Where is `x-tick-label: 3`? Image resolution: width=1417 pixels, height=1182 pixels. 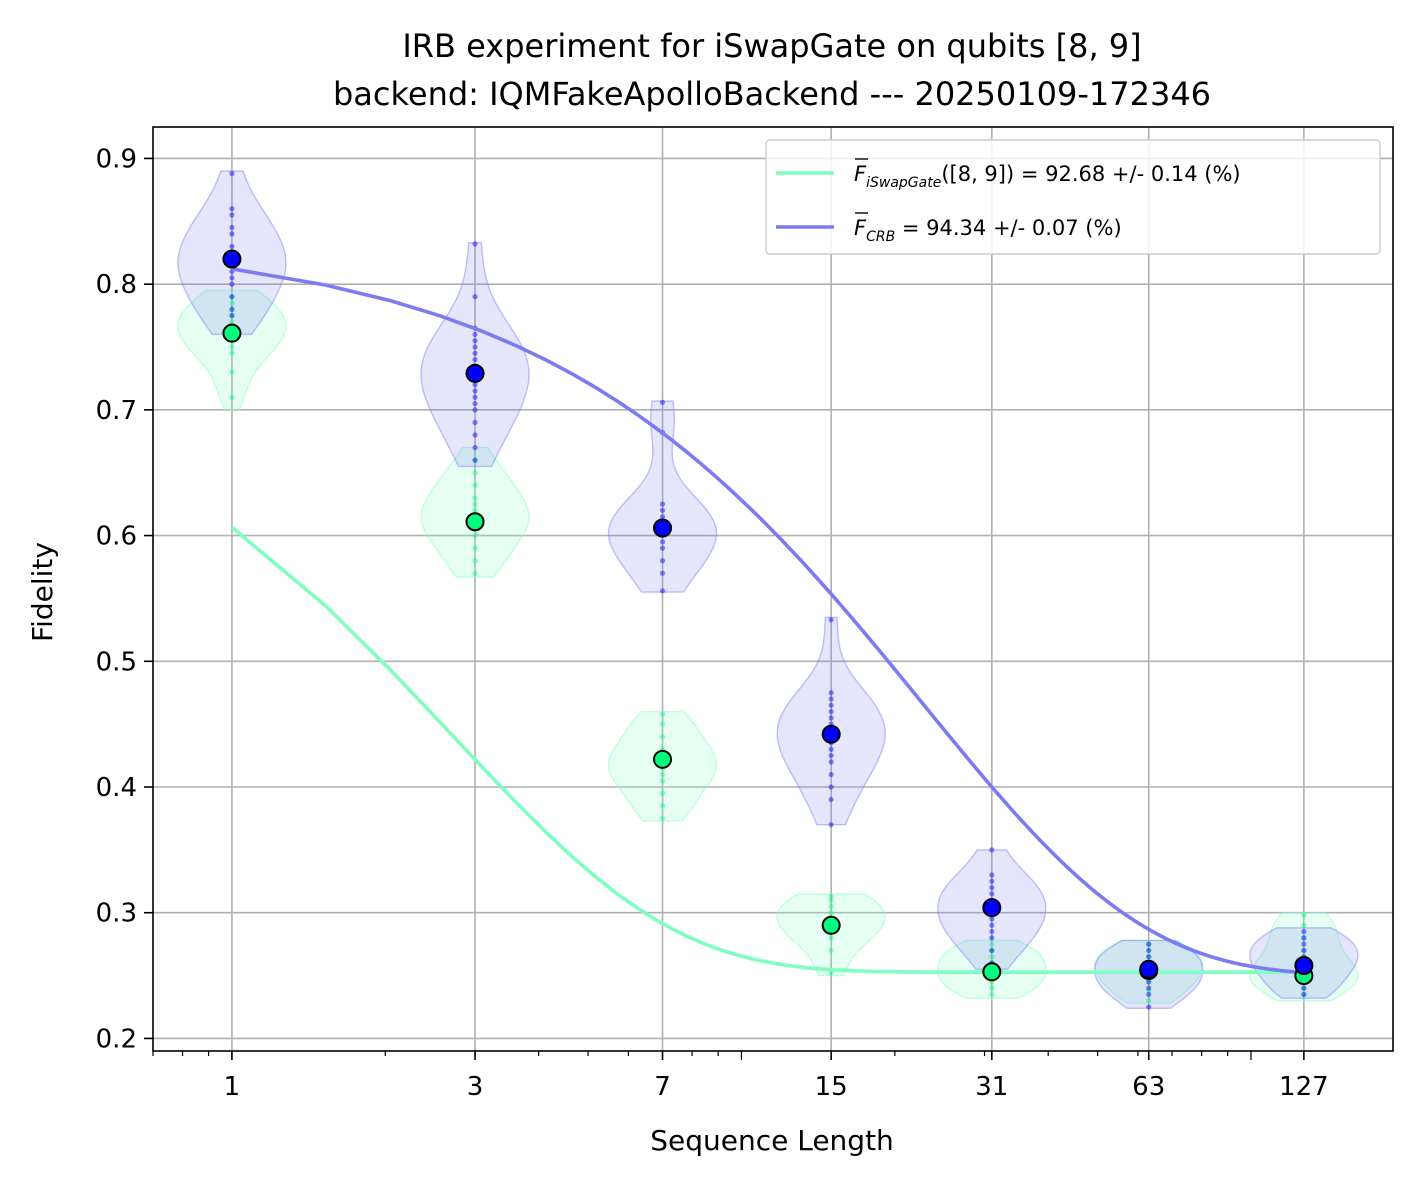
x-tick-label: 3 is located at coordinates (475, 1087).